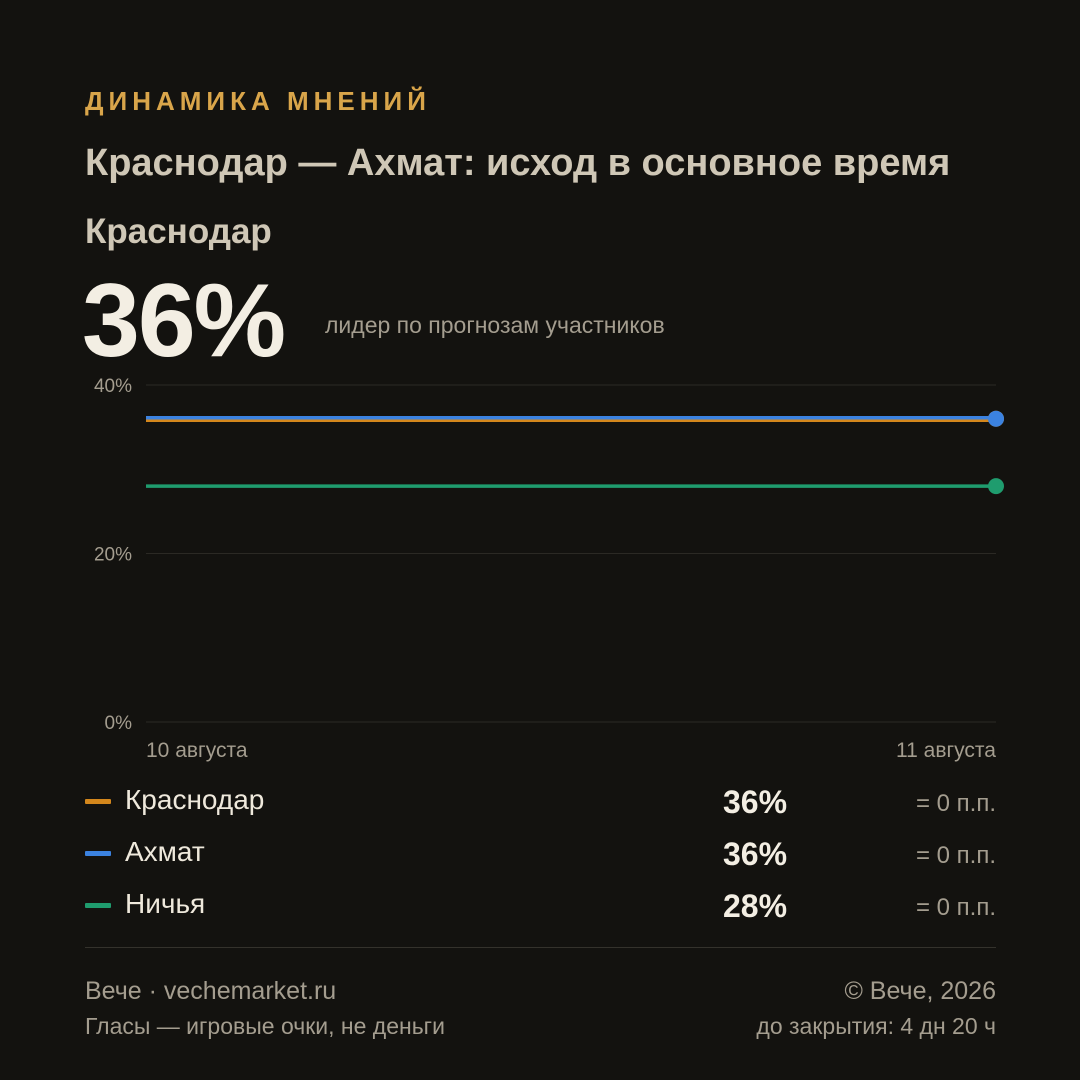  What do you see at coordinates (540, 806) in the screenshot?
I see `legend-row-krasnodar: Краснодар 36% = 0 п.п.` at bounding box center [540, 806].